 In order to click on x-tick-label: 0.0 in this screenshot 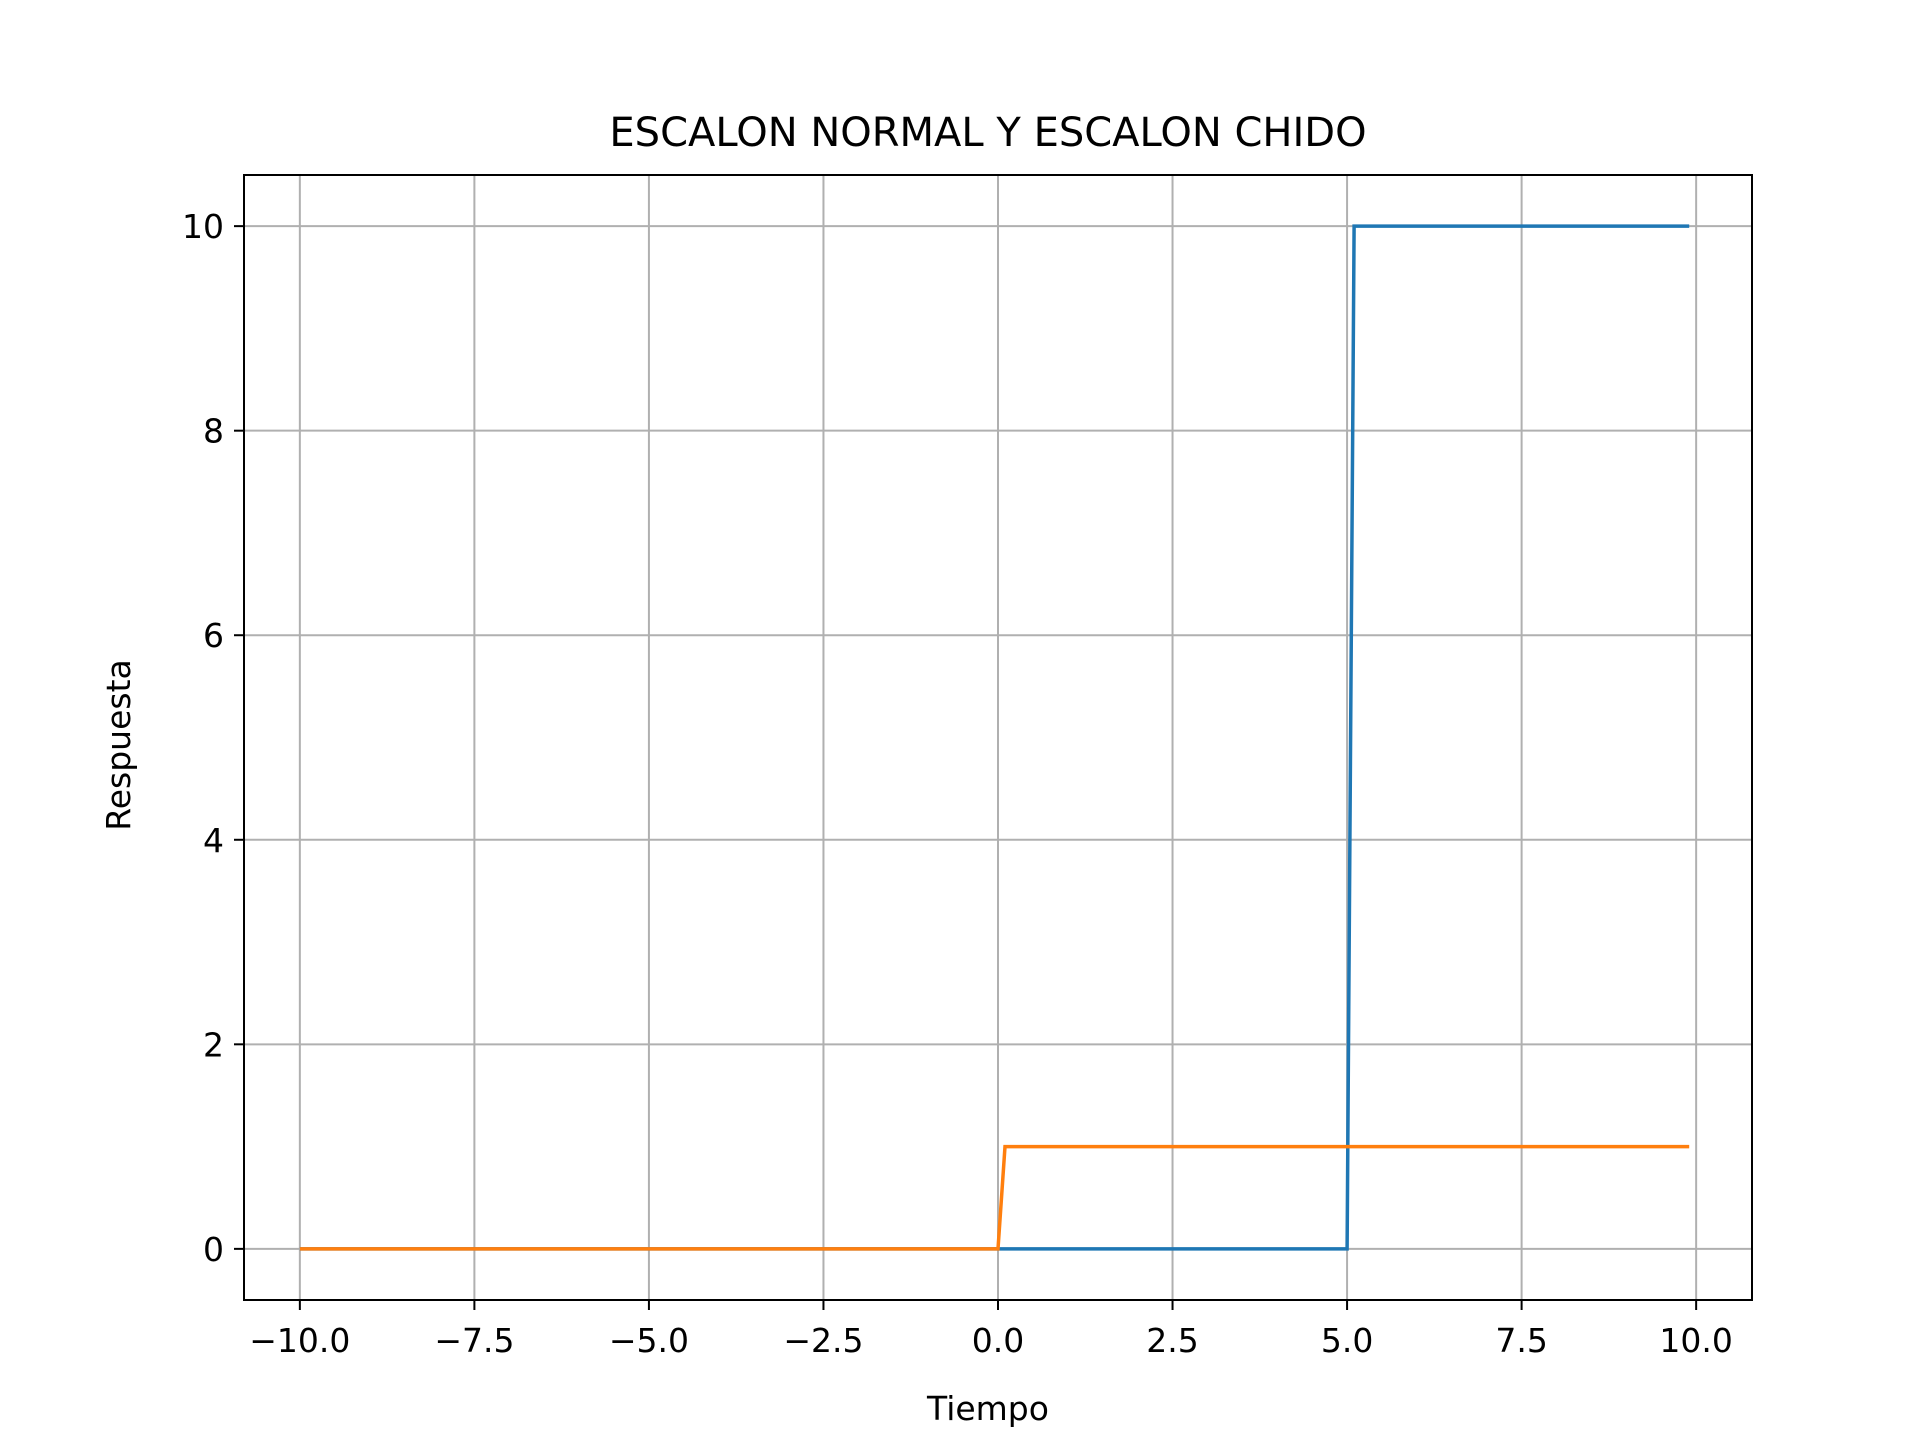, I will do `click(998, 1340)`.